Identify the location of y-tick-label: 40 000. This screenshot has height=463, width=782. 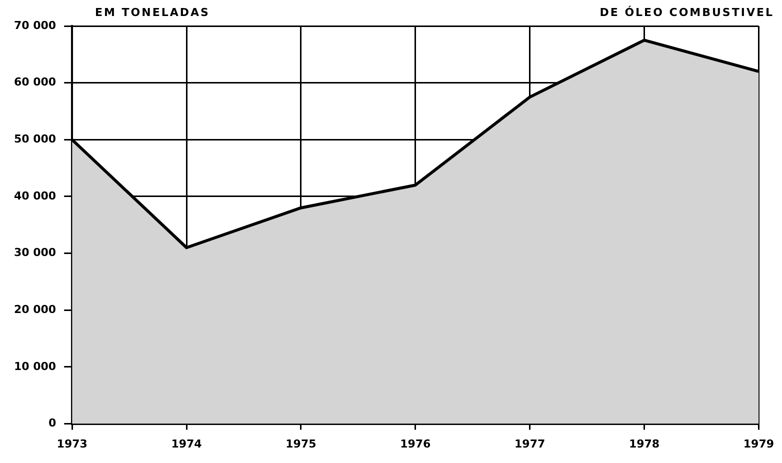
(35, 195).